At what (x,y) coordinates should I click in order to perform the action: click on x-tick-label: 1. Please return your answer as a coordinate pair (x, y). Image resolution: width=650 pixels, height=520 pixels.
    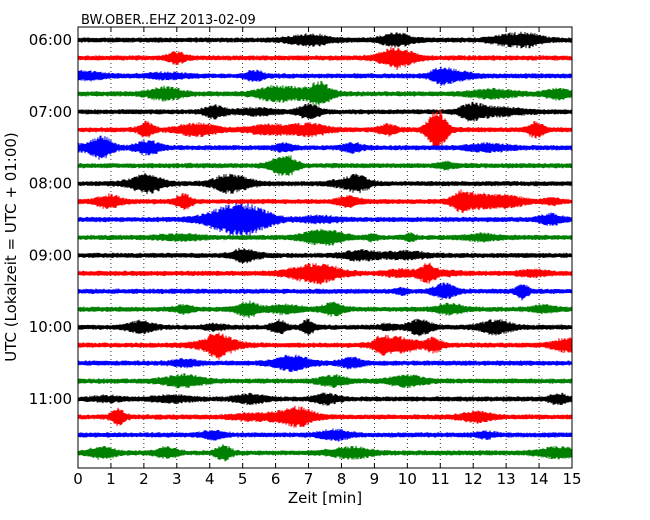
    Looking at the image, I should click on (111, 479).